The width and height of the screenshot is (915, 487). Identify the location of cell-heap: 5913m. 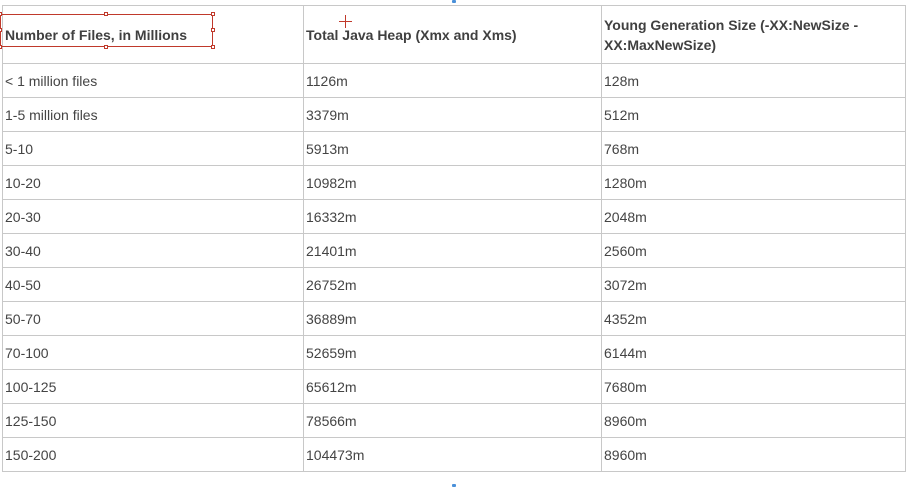
(452, 148).